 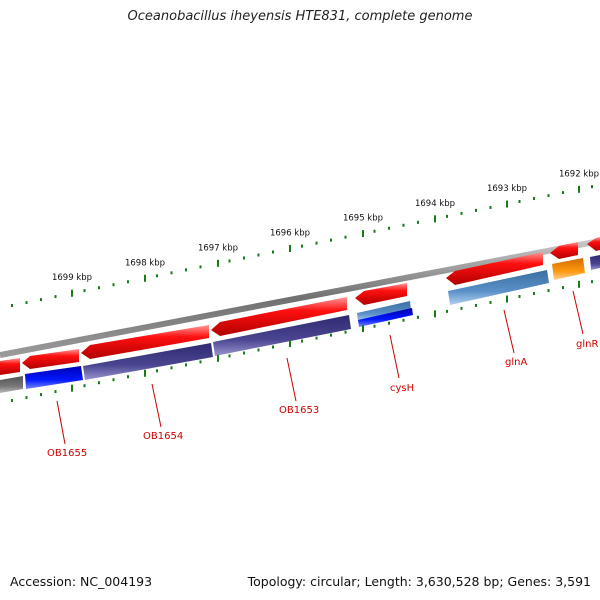 What do you see at coordinates (290, 234) in the screenshot?
I see `ruler-label: 1696 kbp` at bounding box center [290, 234].